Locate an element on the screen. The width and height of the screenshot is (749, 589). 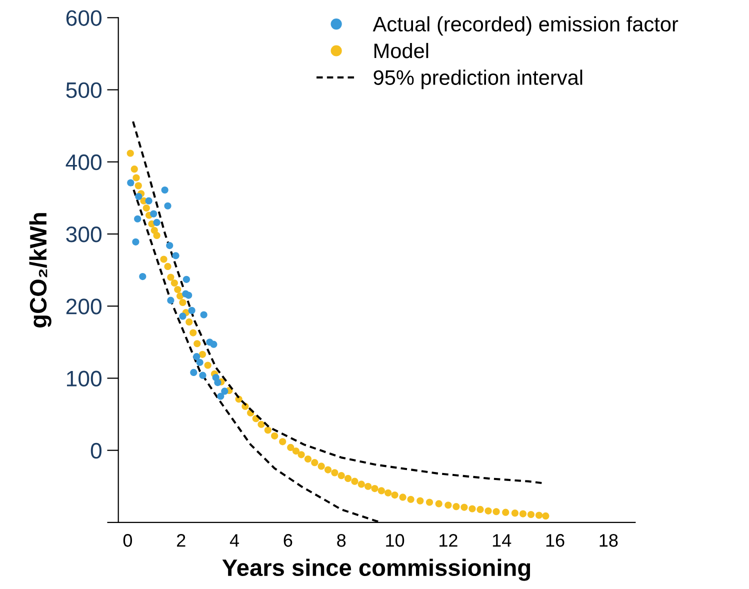
x-tick-label: 8 is located at coordinates (341, 540).